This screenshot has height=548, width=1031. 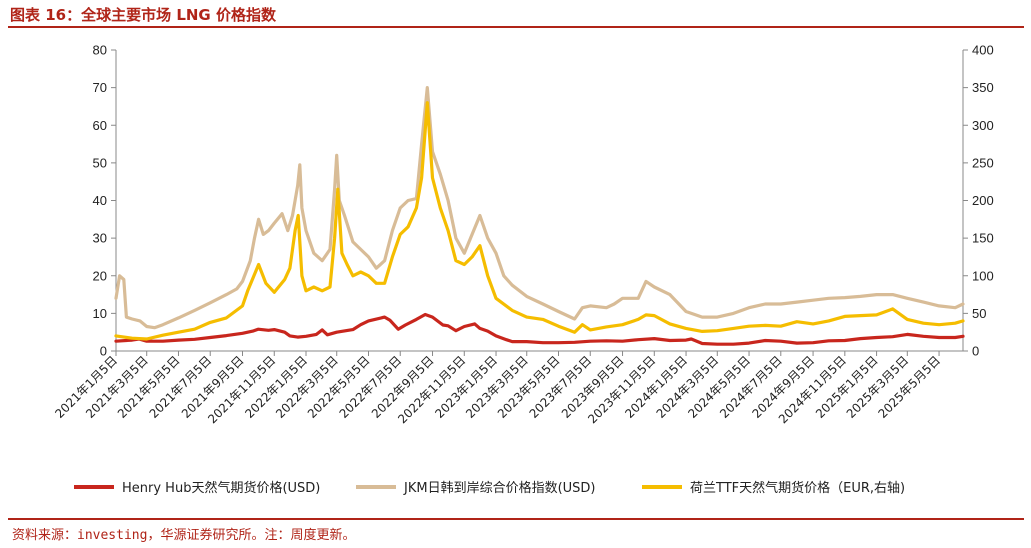 What do you see at coordinates (100, 87) in the screenshot?
I see `left-tick-label: 70` at bounding box center [100, 87].